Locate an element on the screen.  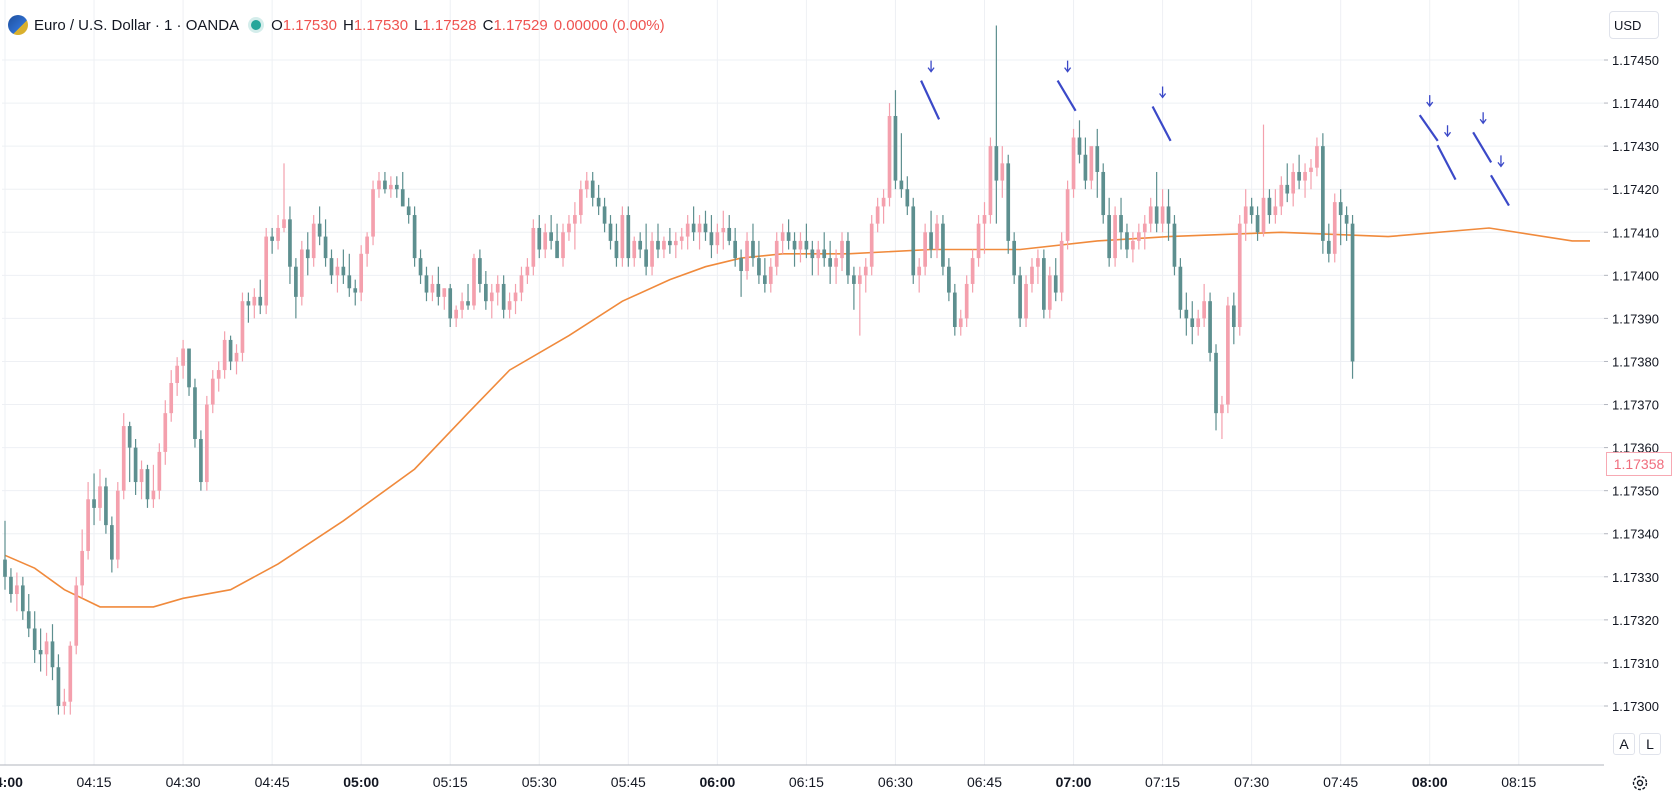
auto-scale-button: A is located at coordinates (1624, 744).